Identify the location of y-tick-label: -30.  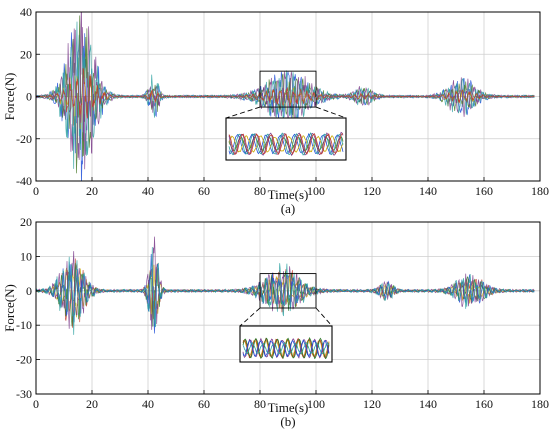
(24, 394).